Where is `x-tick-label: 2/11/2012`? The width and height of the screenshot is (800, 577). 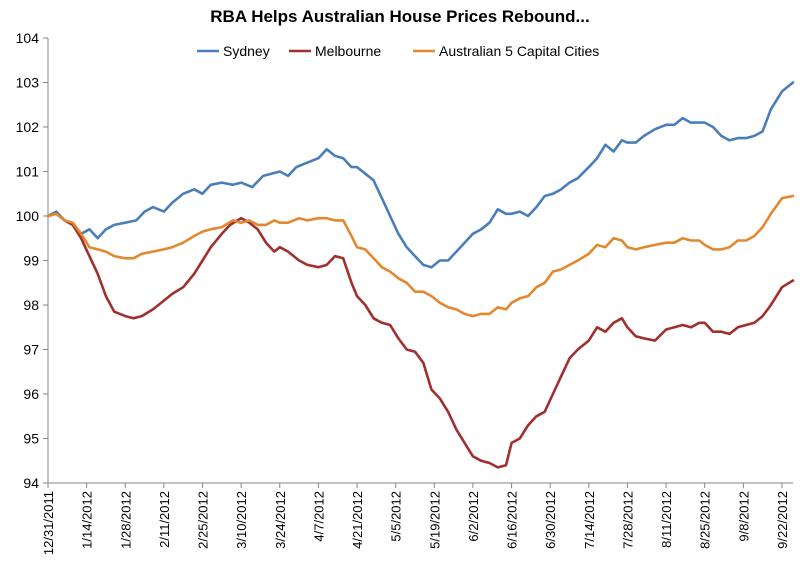
x-tick-label: 2/11/2012 is located at coordinates (164, 519).